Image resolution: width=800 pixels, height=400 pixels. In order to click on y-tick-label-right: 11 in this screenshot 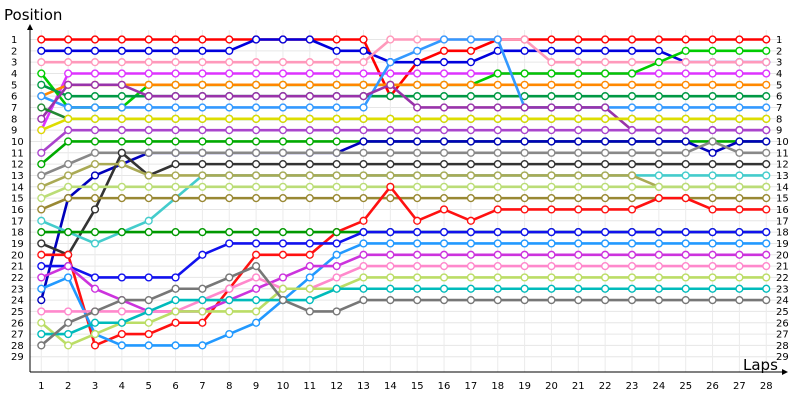, I will do `click(782, 153)`.